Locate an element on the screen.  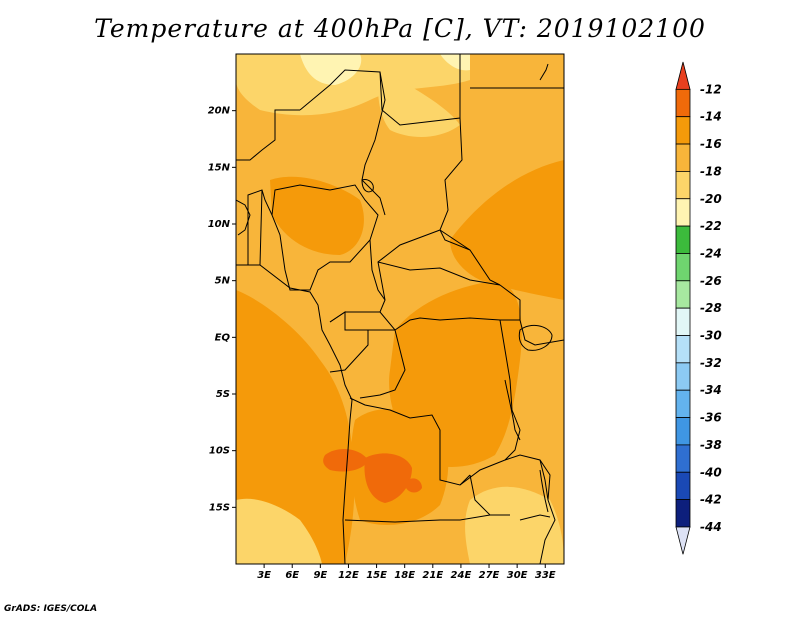
field-warm-region-east is located at coordinates (507, 230).